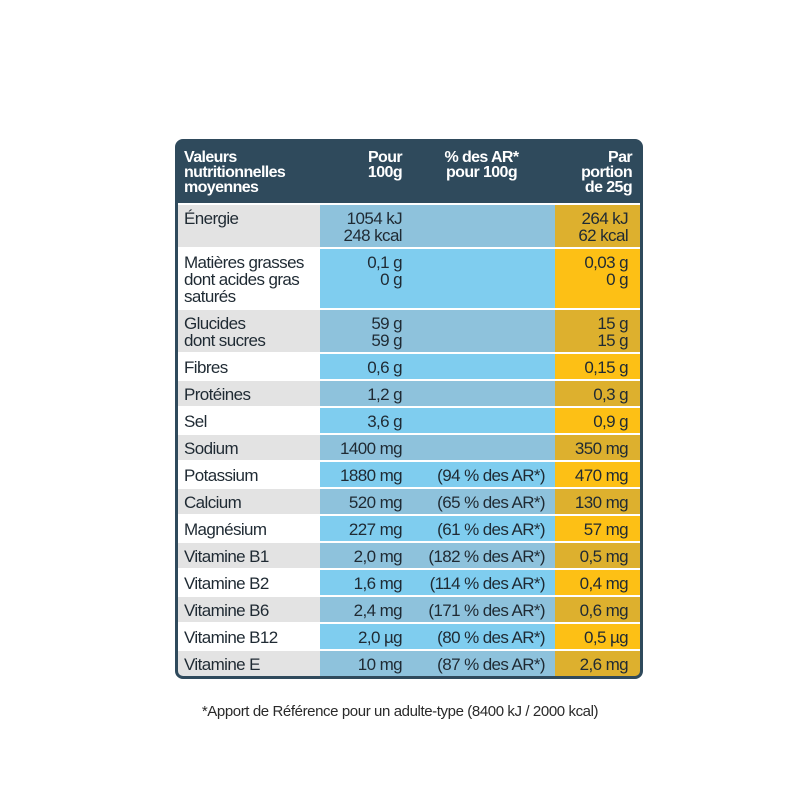 This screenshot has height=800, width=800. Describe the element at coordinates (380, 664) in the screenshot. I see `value-per-100g-line: 10 mg` at that location.